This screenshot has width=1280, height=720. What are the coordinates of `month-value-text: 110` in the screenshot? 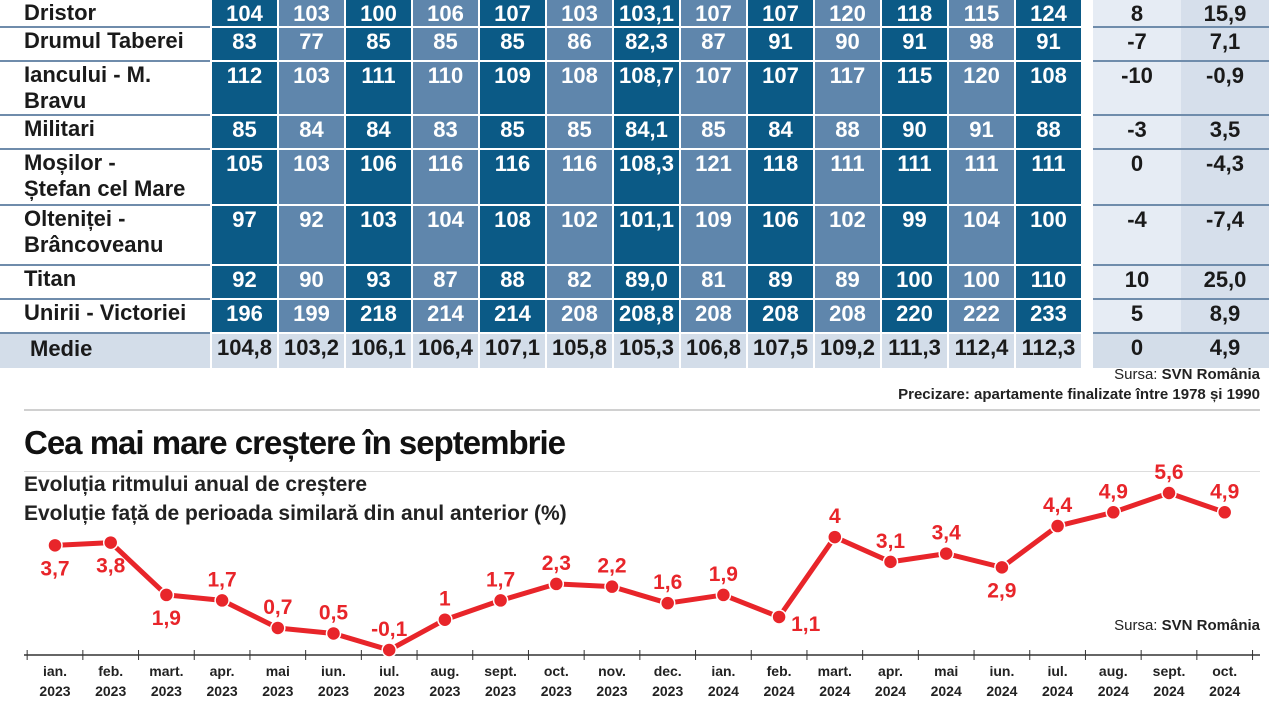 It's located at (1048, 279).